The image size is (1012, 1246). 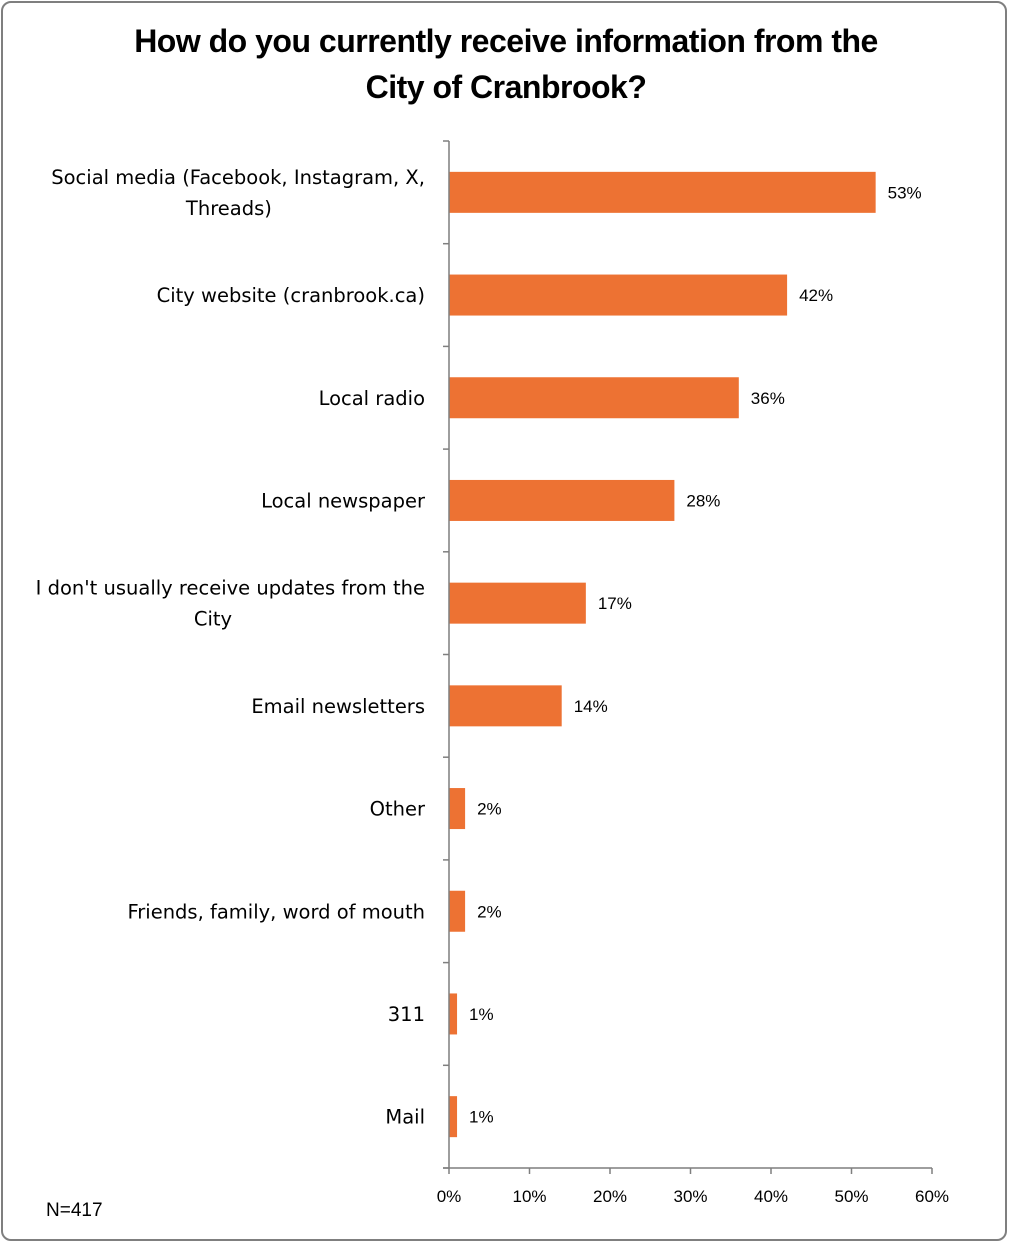 I want to click on data-label-3: 36%, so click(x=768, y=398).